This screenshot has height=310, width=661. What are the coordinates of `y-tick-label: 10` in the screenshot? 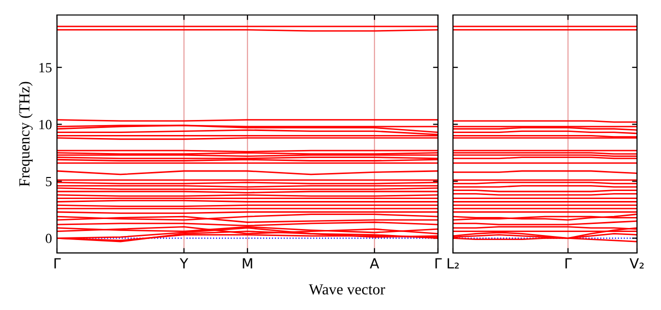 It's located at (45, 125).